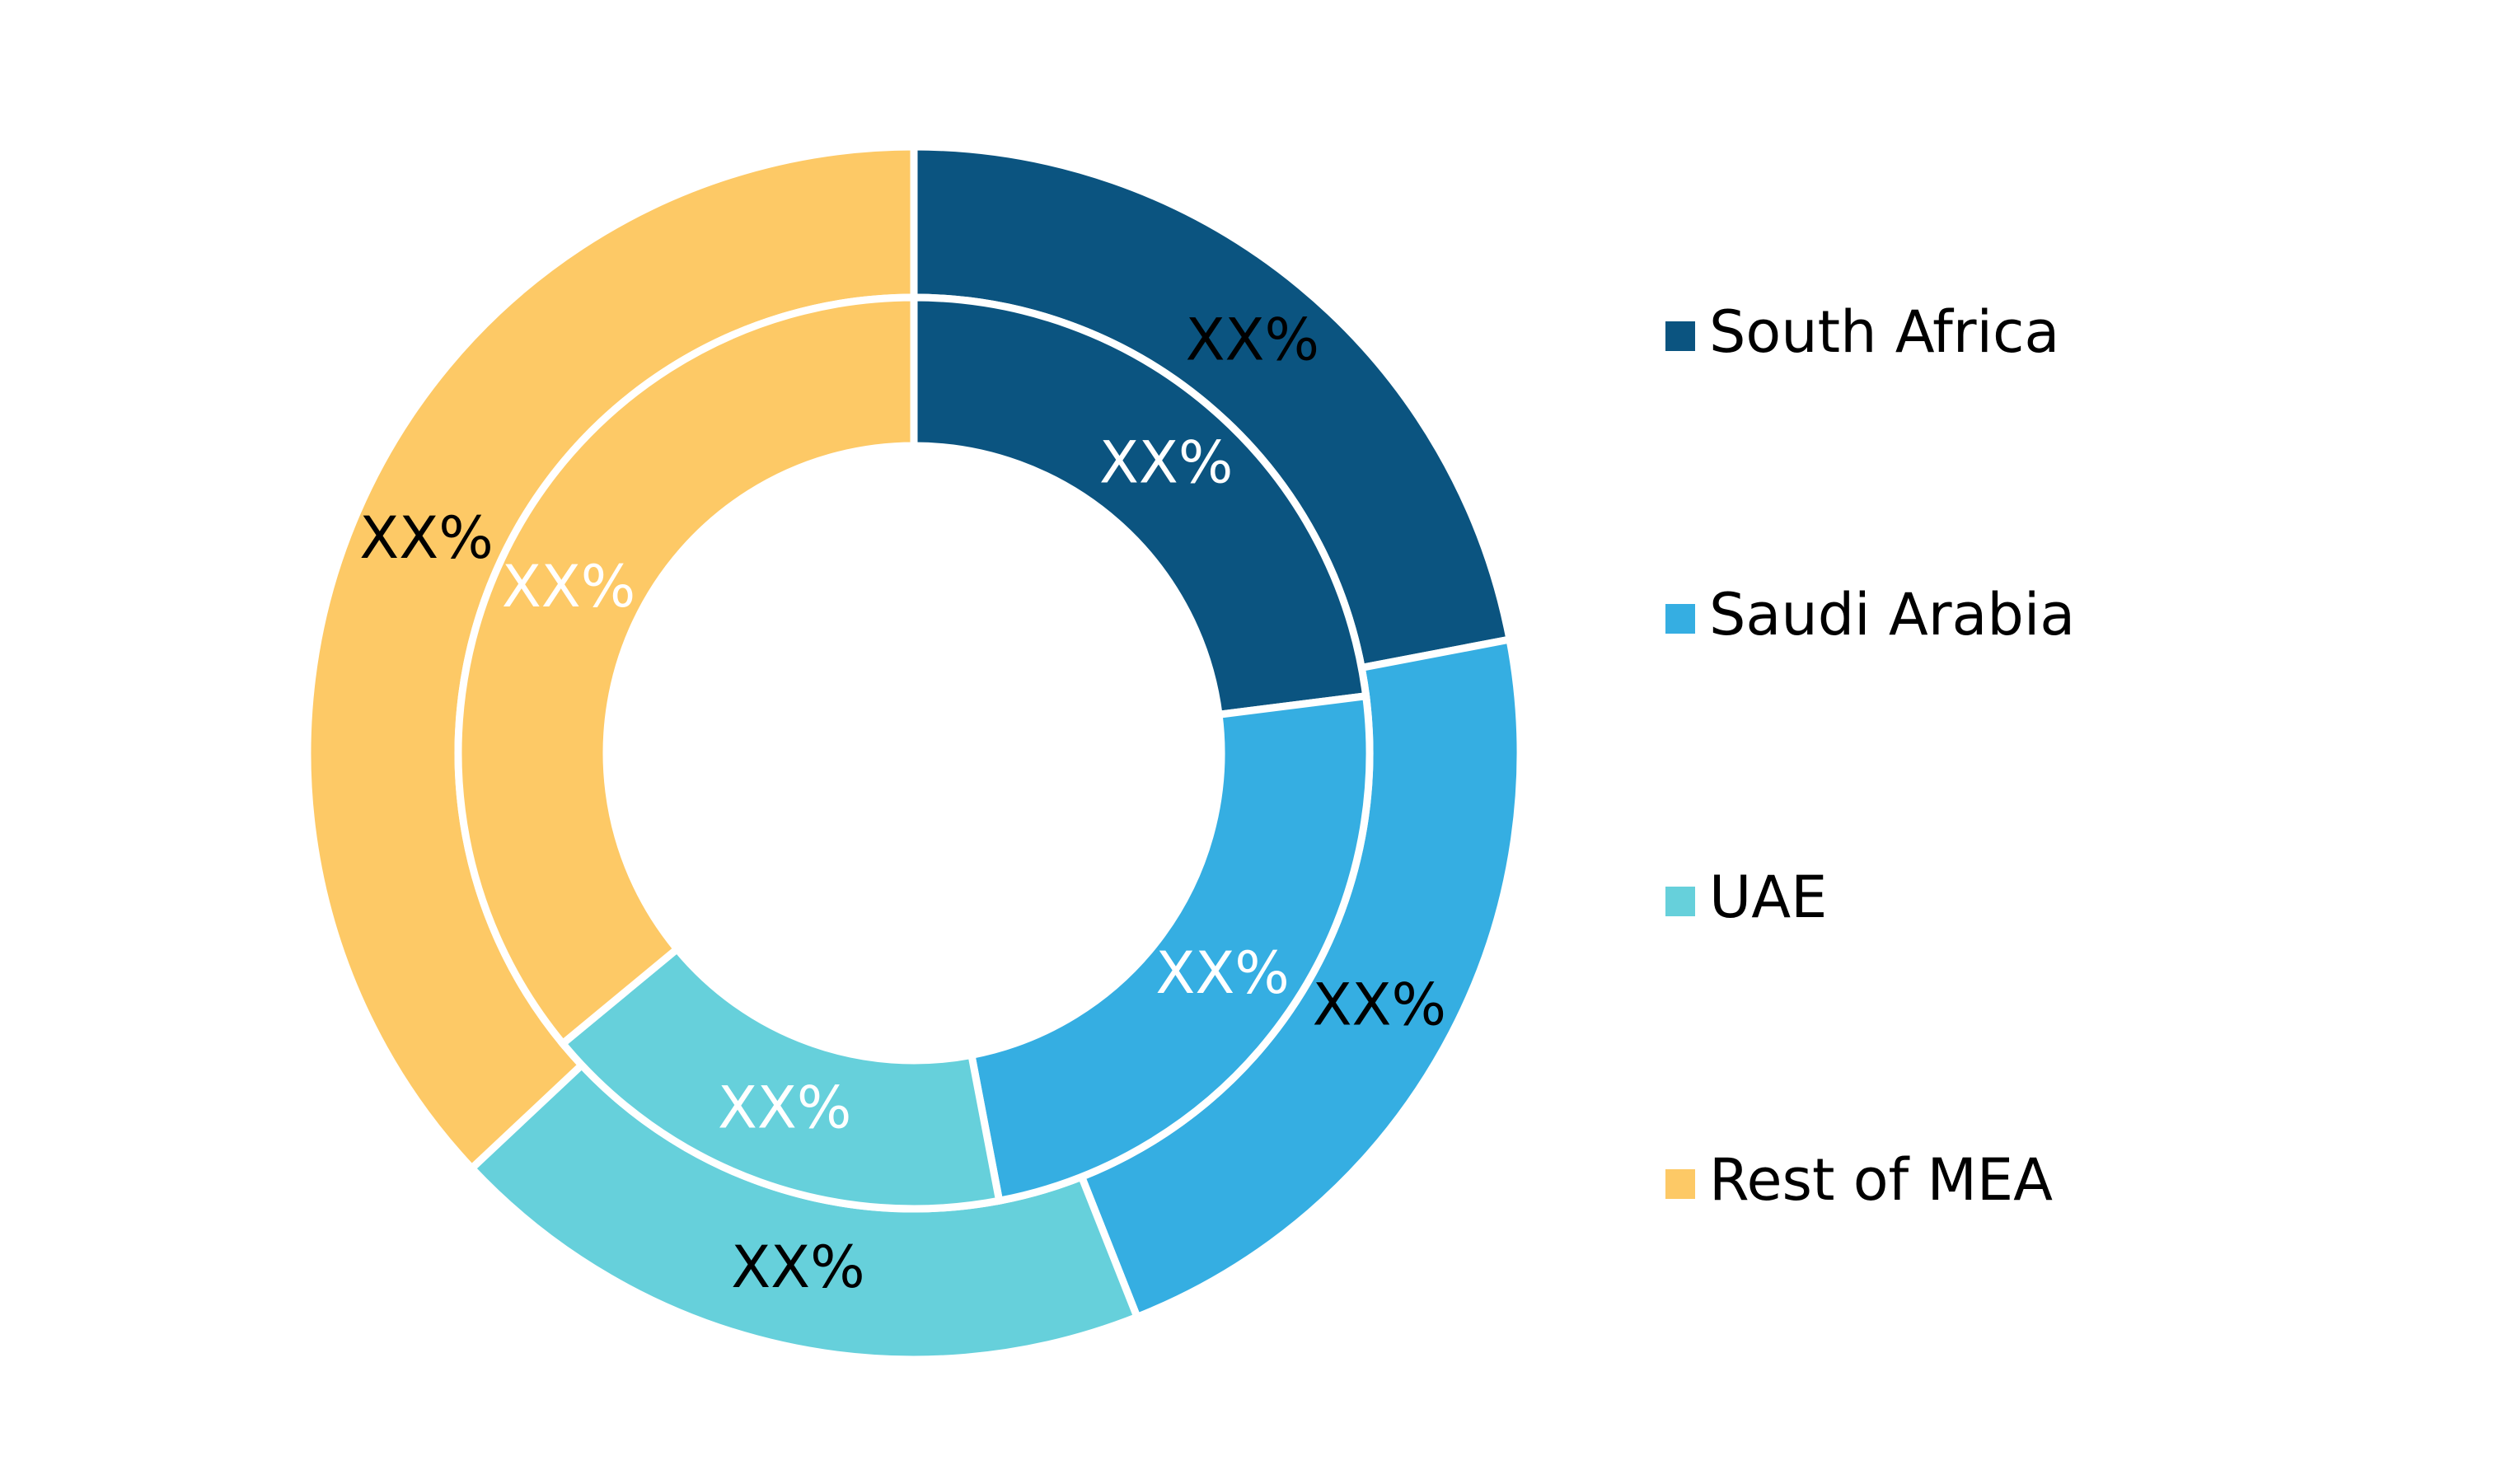 The height and width of the screenshot is (1484, 2506). Describe the element at coordinates (1884, 332) in the screenshot. I see `legend-label: South Africa` at that location.